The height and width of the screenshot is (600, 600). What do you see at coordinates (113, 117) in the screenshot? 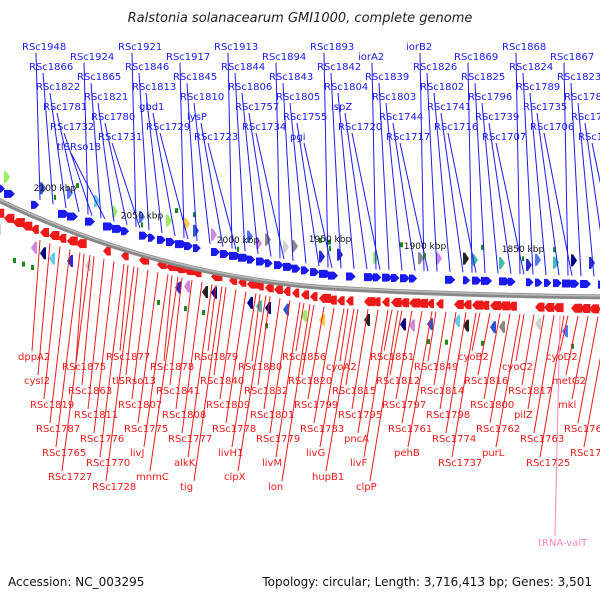
I see `gene-label: RSc1780` at bounding box center [113, 117].